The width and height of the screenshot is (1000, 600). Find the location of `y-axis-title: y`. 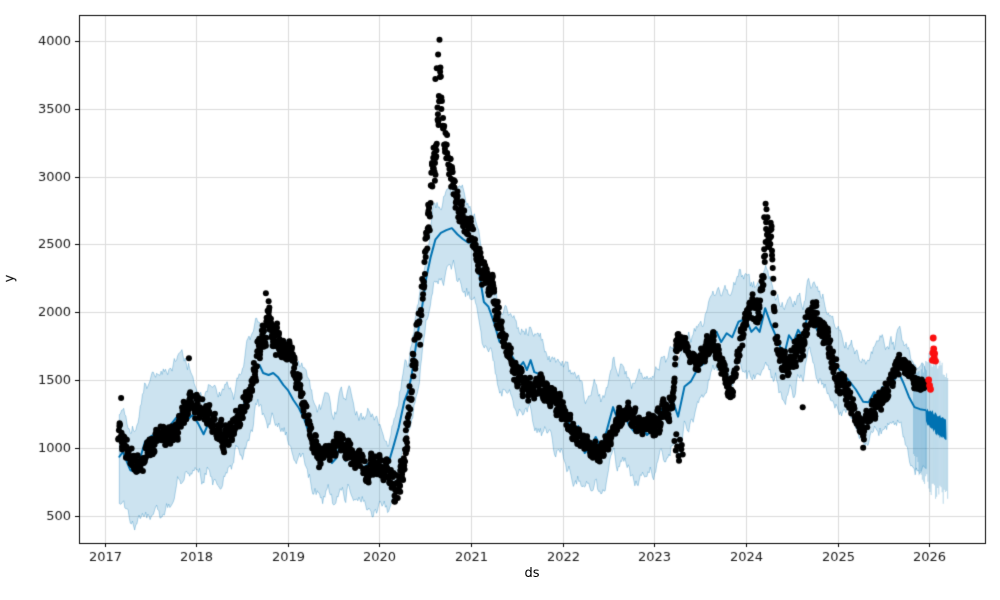

y-axis-title: y is located at coordinates (10, 278).